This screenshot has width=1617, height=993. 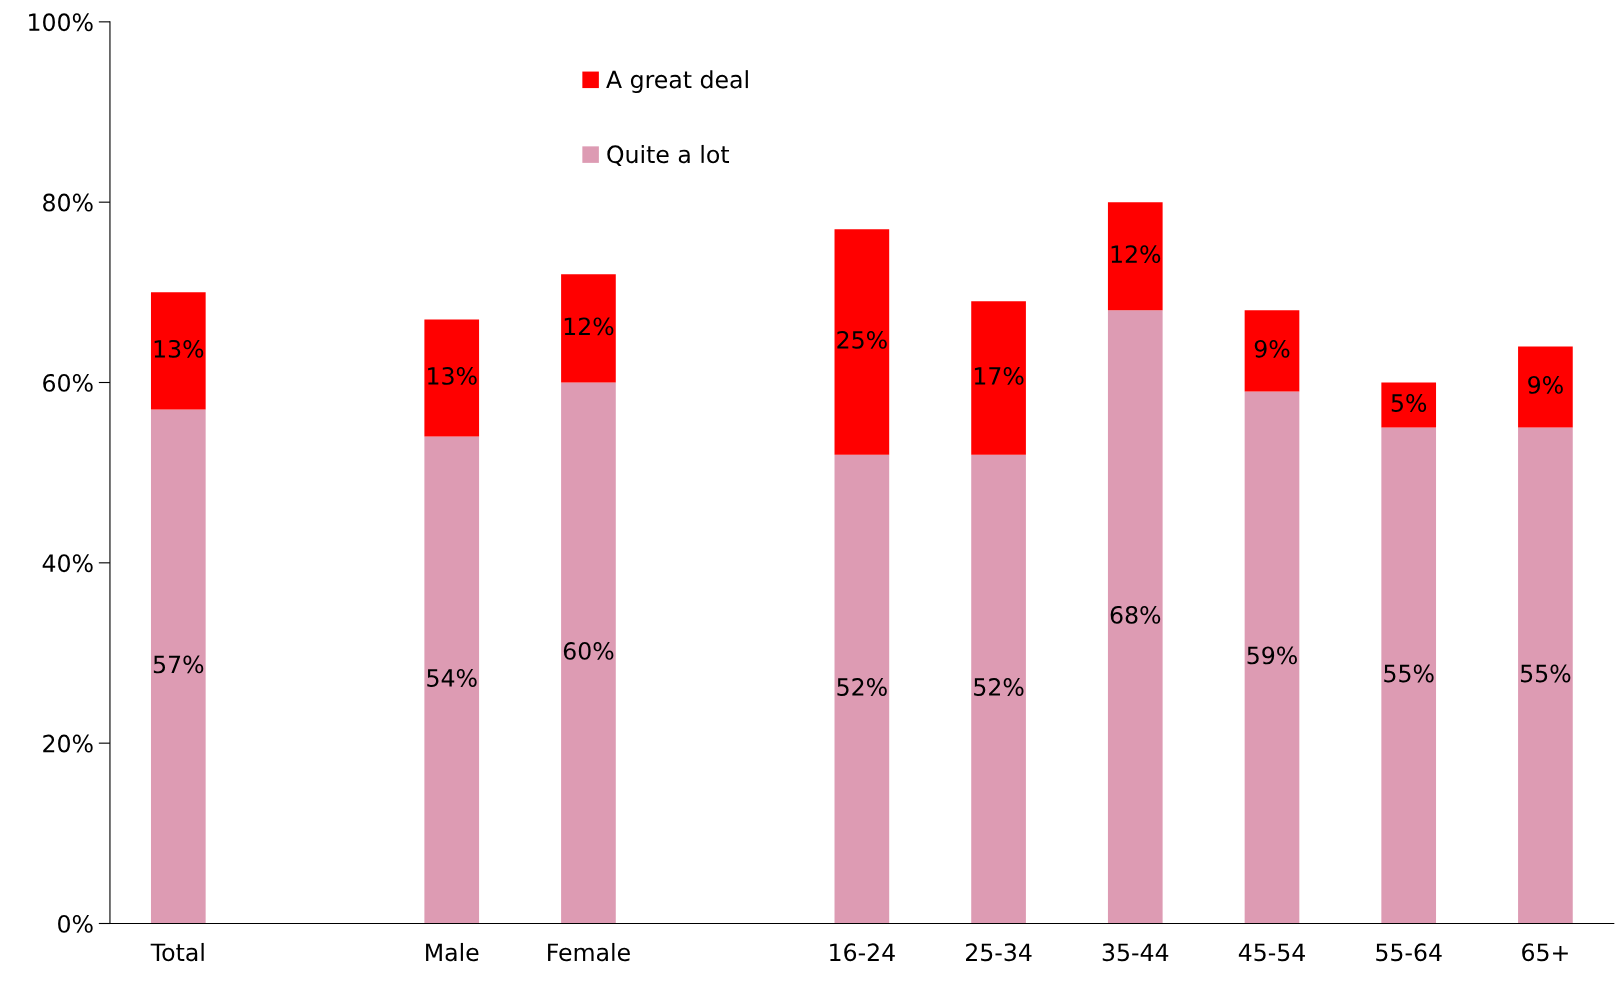 I want to click on data-label: 25%, so click(x=862, y=339).